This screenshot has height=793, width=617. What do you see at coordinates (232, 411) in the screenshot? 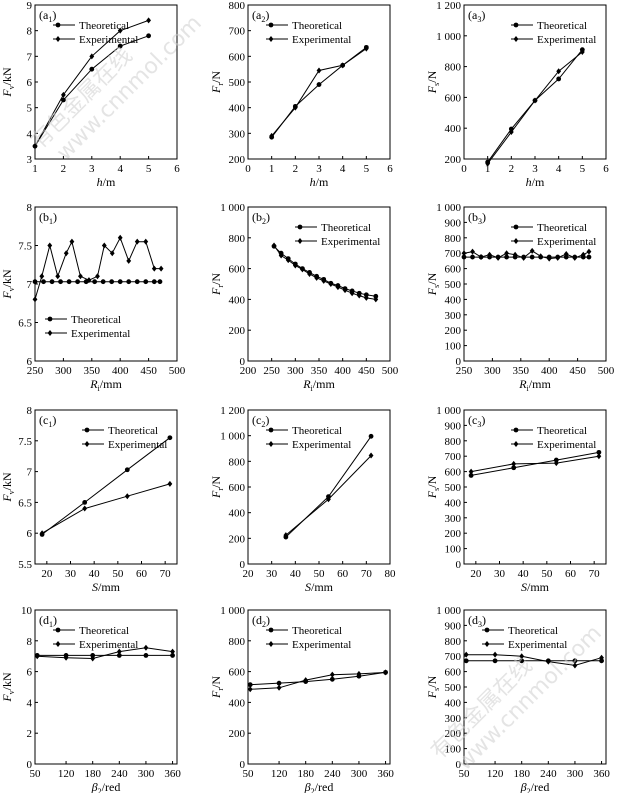
I see `y-tick-label: 1 200` at bounding box center [232, 411].